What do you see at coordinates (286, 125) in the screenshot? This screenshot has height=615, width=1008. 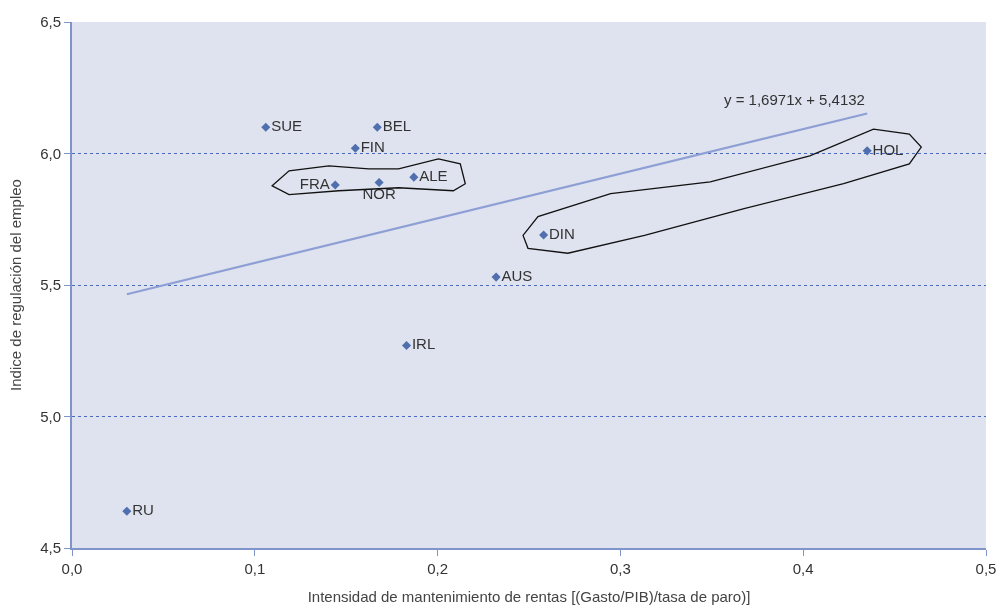 I see `data-label: SUE` at bounding box center [286, 125].